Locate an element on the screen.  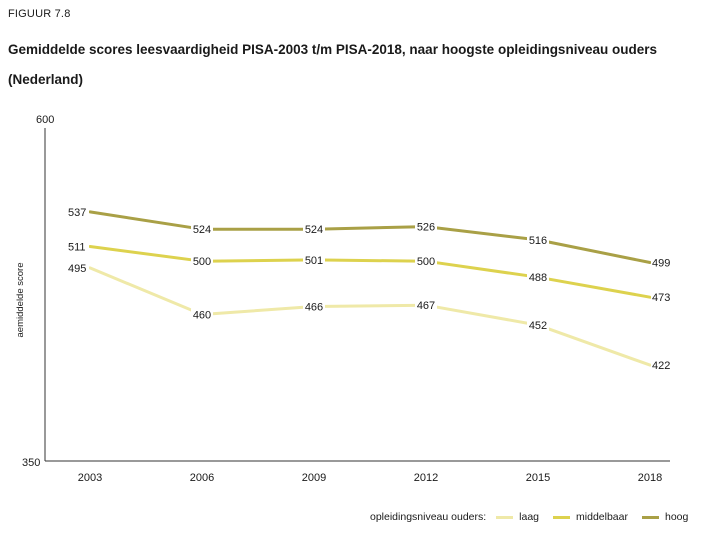
legend-item-middelbaar: middelbaar is located at coordinates (590, 517).